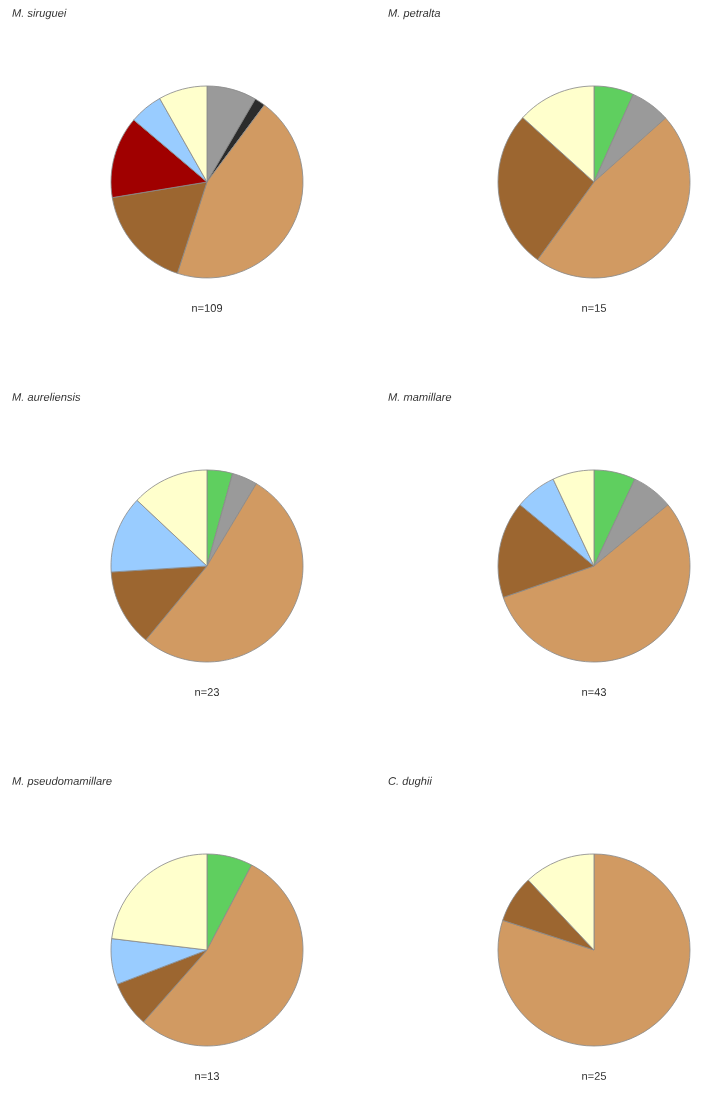  I want to click on text: n=25, so click(594, 1076).